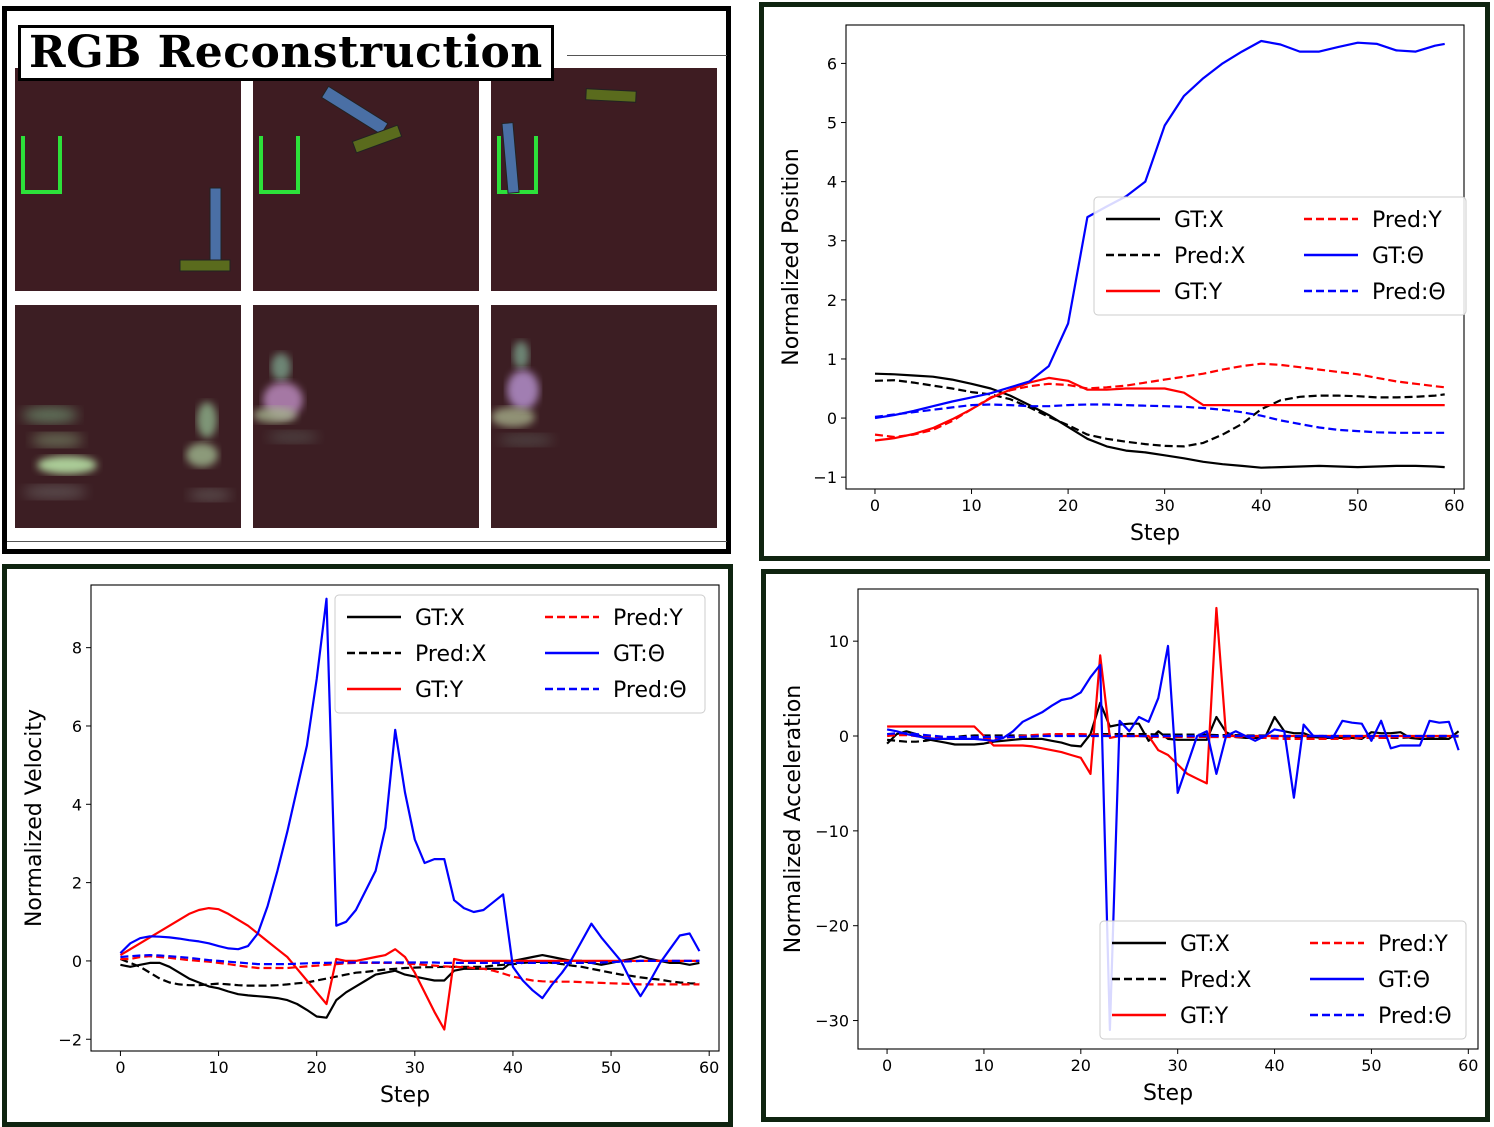 Image resolution: width=1494 pixels, height=1127 pixels. Describe the element at coordinates (367, 541) in the screenshot. I see `bottom-rule` at that location.